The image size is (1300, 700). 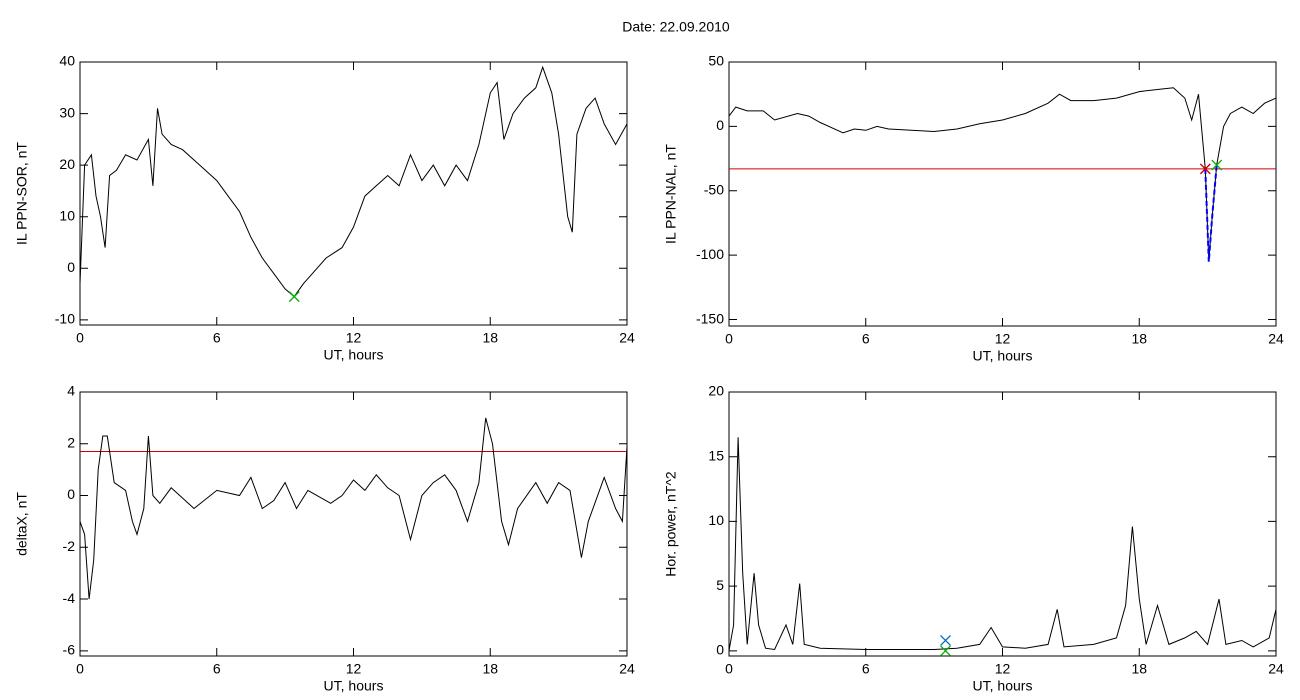 What do you see at coordinates (716, 61) in the screenshot?
I see `y-tick-label: 50` at bounding box center [716, 61].